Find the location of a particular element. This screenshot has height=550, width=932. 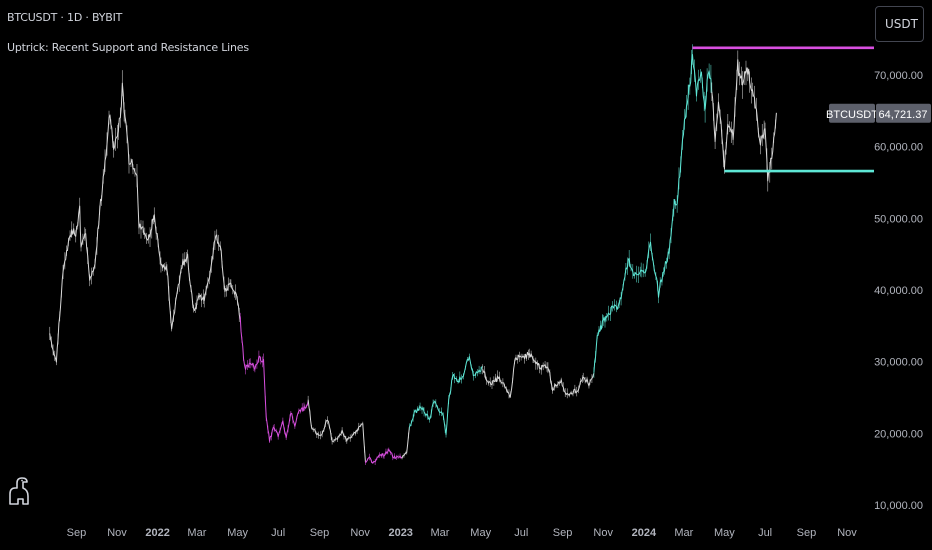

last-price-label: BTCUSDT 64,721.37 is located at coordinates (878, 113).